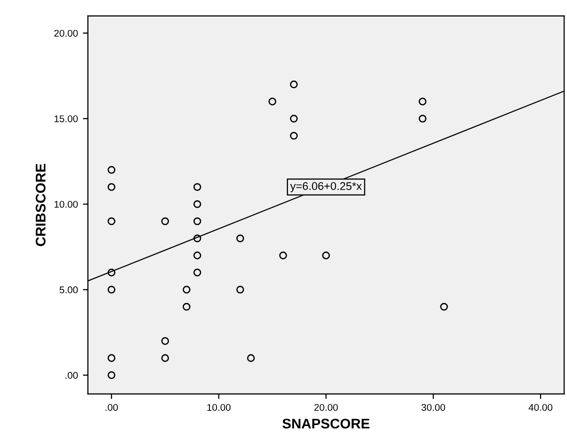 The height and width of the screenshot is (432, 567). Describe the element at coordinates (434, 407) in the screenshot. I see `x-tick-label: 30.00` at that location.